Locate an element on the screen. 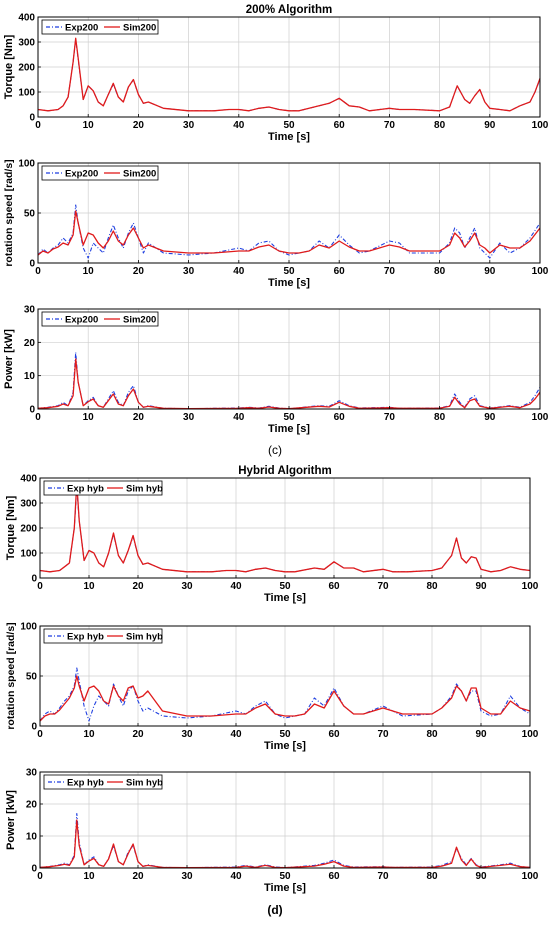  y-axis-label: Power [kW] is located at coordinates (11, 820).